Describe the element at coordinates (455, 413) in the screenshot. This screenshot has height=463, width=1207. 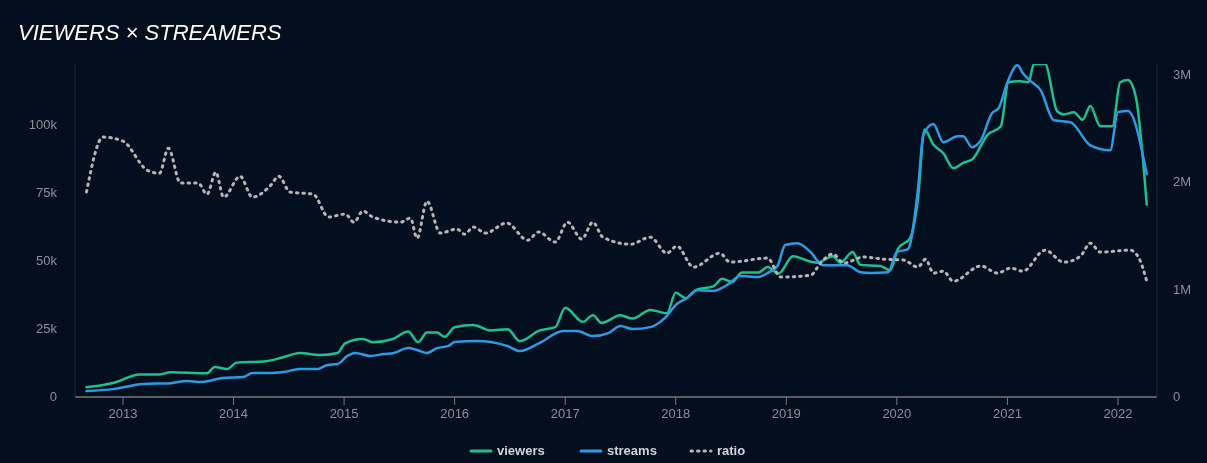
I see `x-tick-label: 2016` at that location.